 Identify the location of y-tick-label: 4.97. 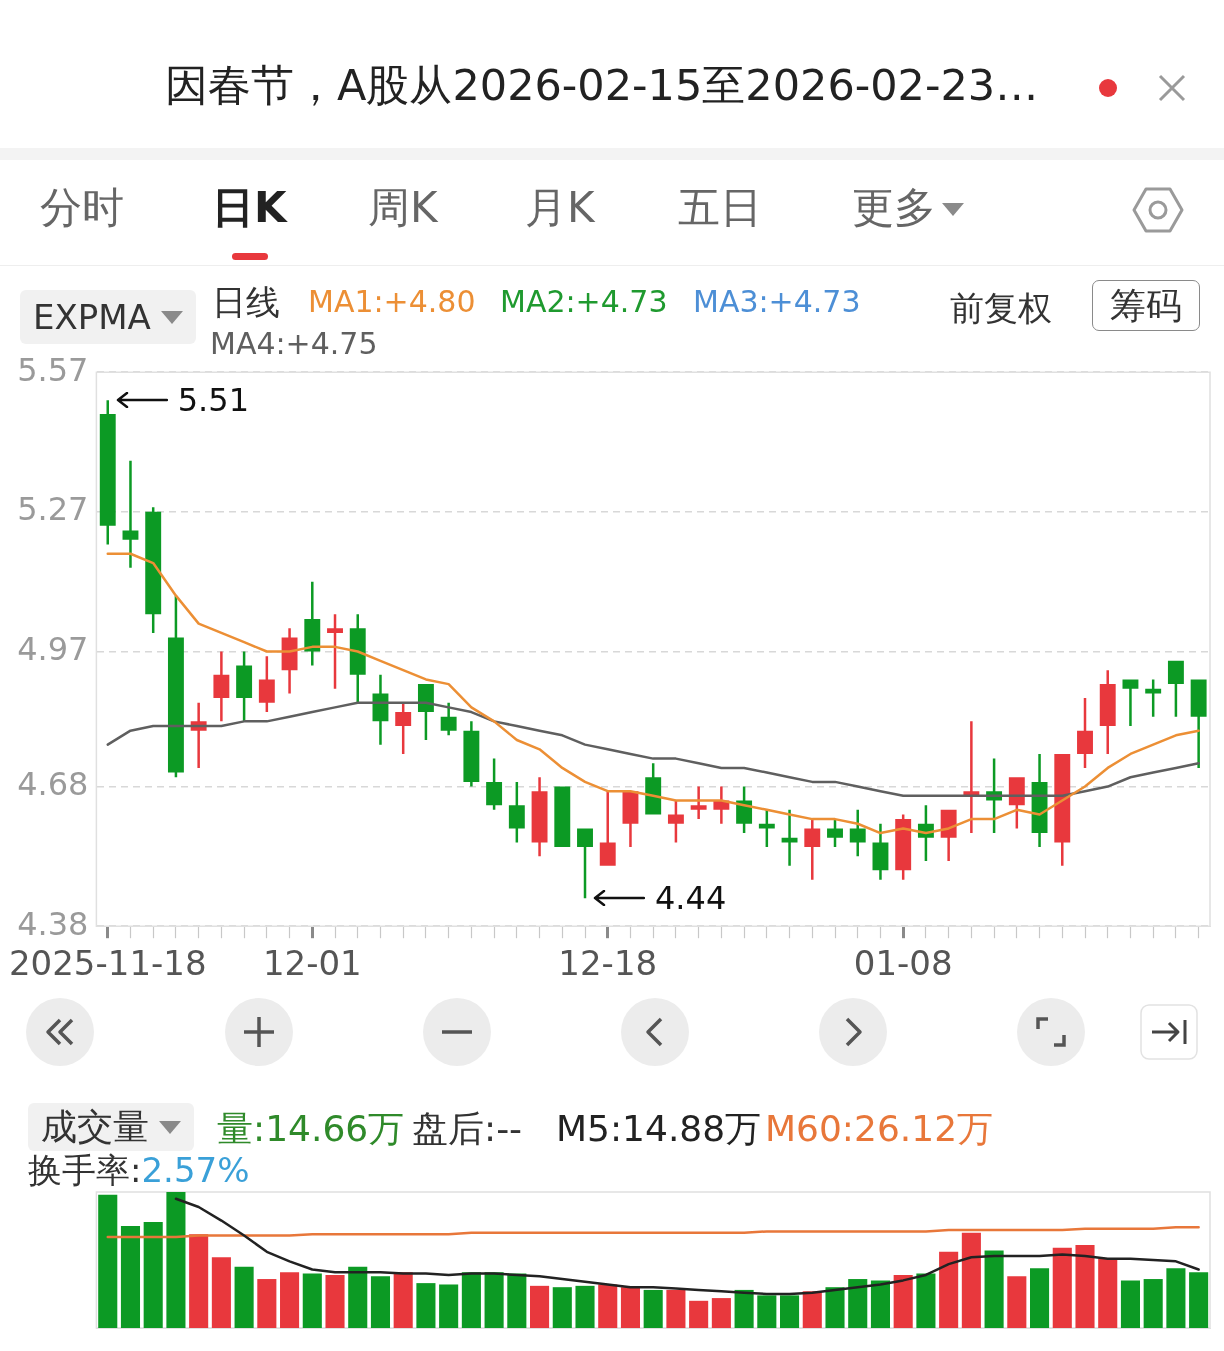
(53, 648).